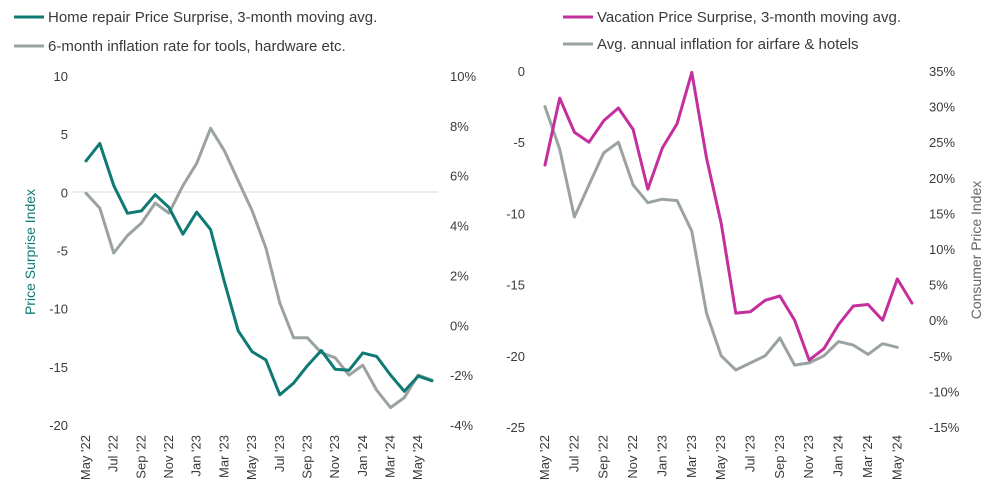  I want to click on y-axis-ticks-left: 0 -5 -10 -15 -20 -25, so click(515, 249).